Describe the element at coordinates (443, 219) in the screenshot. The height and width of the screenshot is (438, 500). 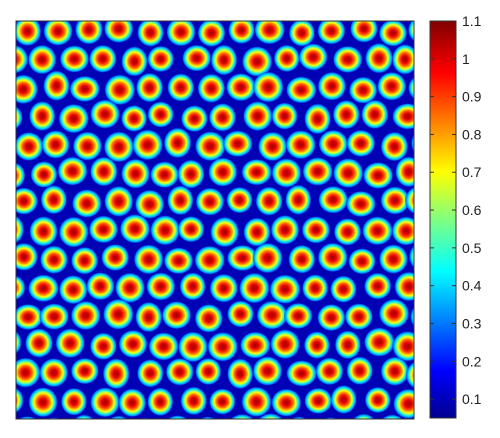
I see `colorbar` at that location.